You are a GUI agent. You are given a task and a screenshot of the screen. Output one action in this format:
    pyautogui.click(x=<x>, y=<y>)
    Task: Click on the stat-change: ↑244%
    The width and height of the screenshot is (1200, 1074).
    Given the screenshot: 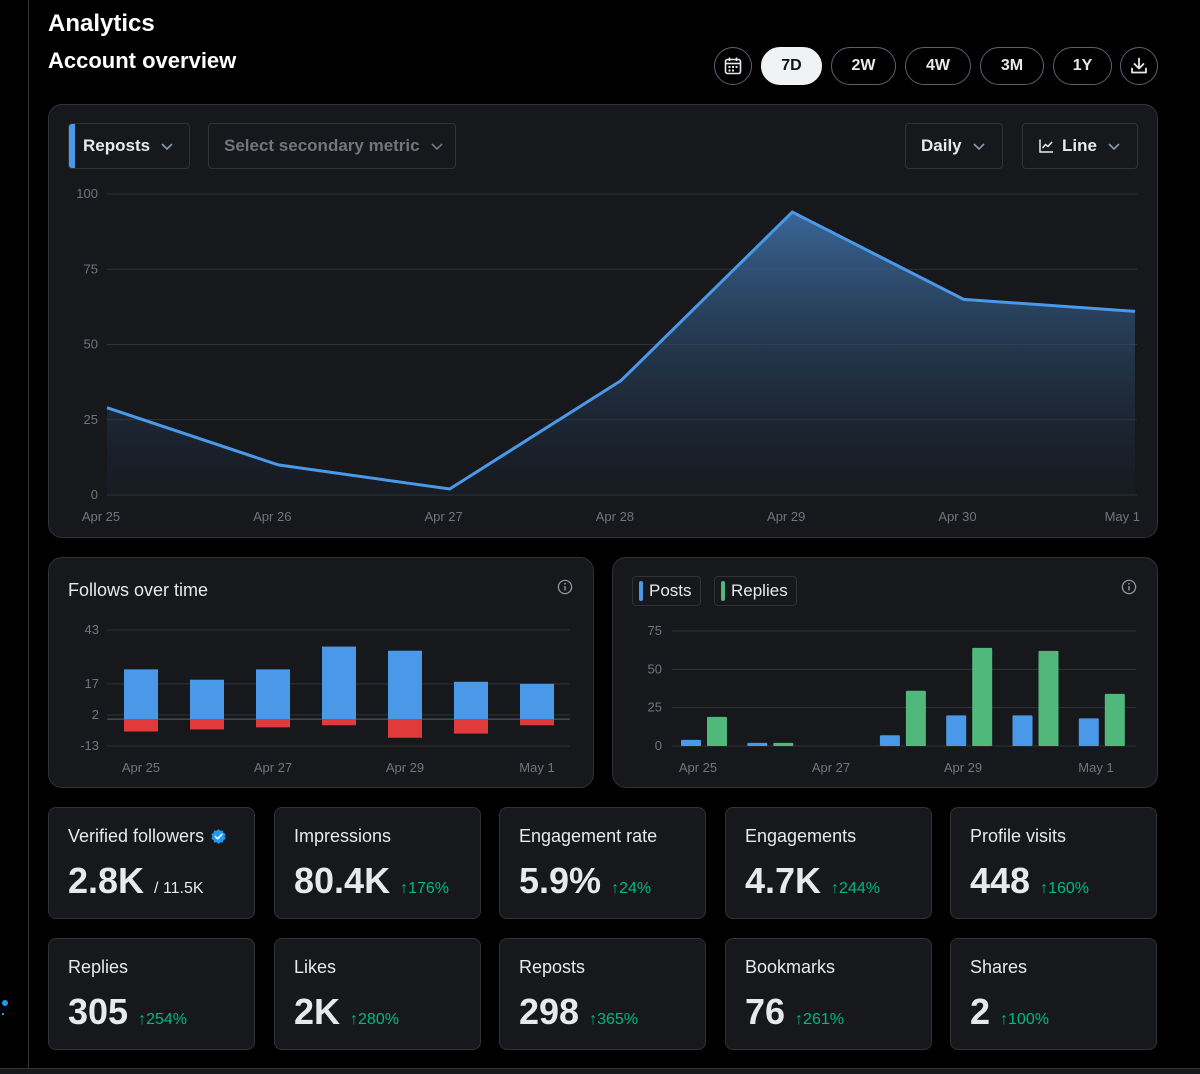 What is the action you would take?
    pyautogui.click(x=855, y=888)
    